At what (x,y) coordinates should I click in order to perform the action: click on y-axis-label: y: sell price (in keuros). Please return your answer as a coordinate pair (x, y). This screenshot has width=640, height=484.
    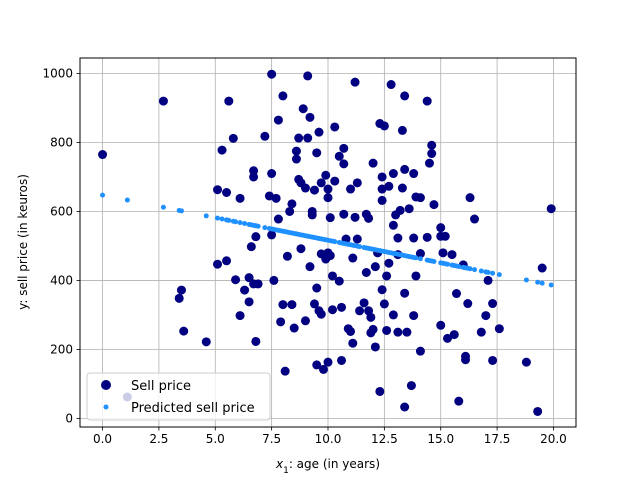
    Looking at the image, I should click on (23, 242).